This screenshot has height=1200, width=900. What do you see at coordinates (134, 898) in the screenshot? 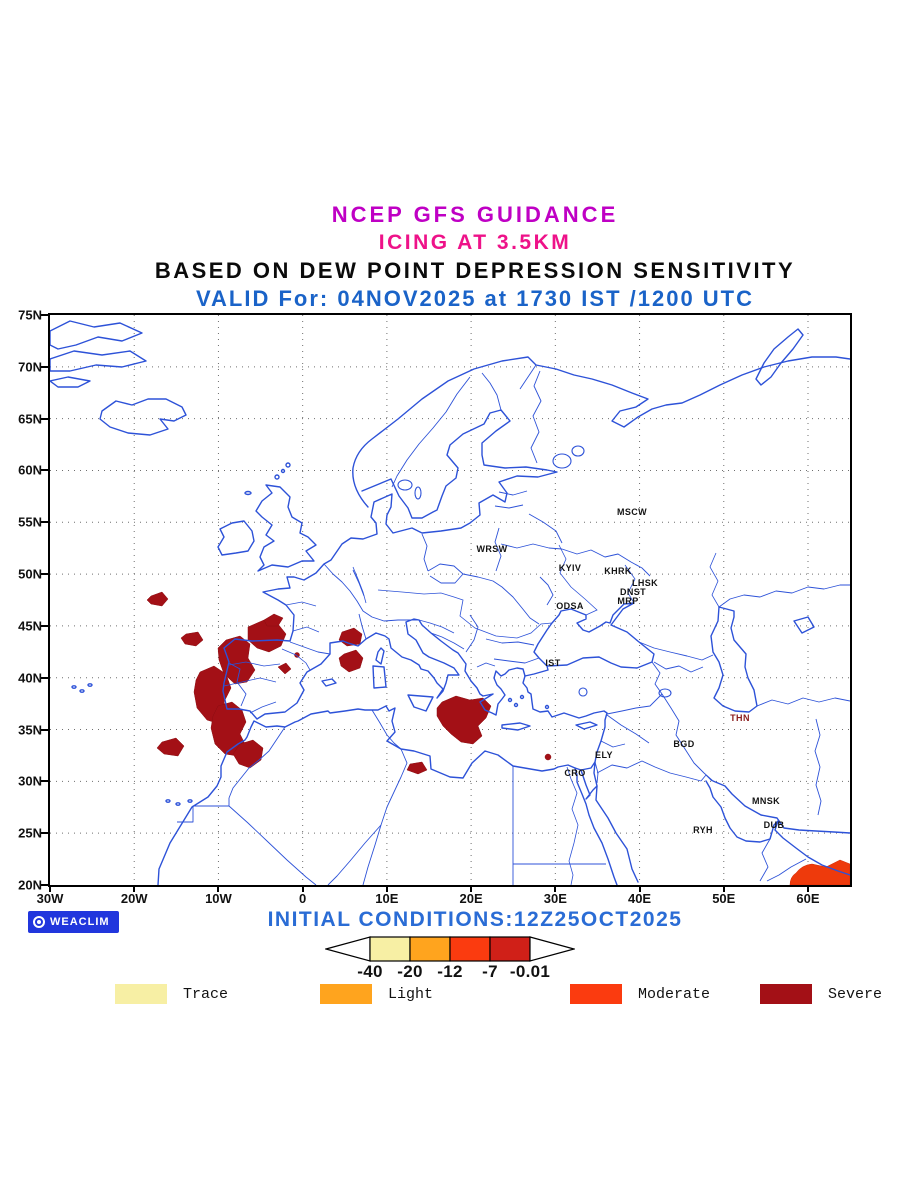
I see `longitude-tick-label: 20W` at bounding box center [134, 898].